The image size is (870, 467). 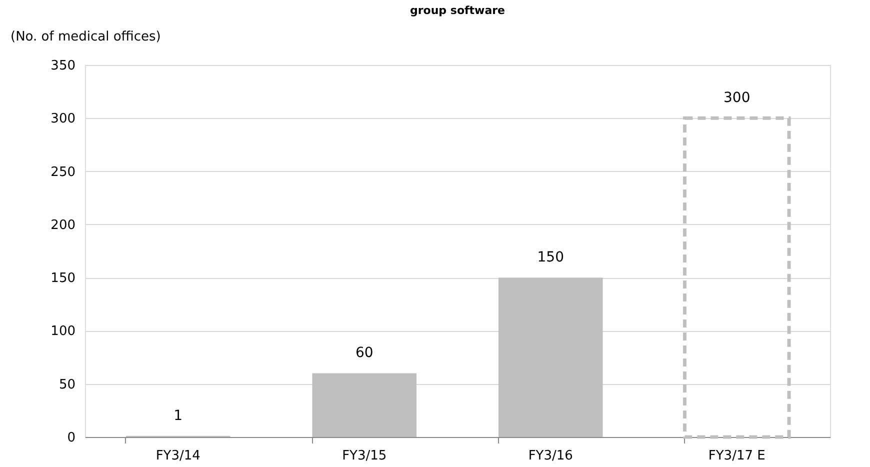 What do you see at coordinates (71, 438) in the screenshot?
I see `y-tick-label: 0` at bounding box center [71, 438].